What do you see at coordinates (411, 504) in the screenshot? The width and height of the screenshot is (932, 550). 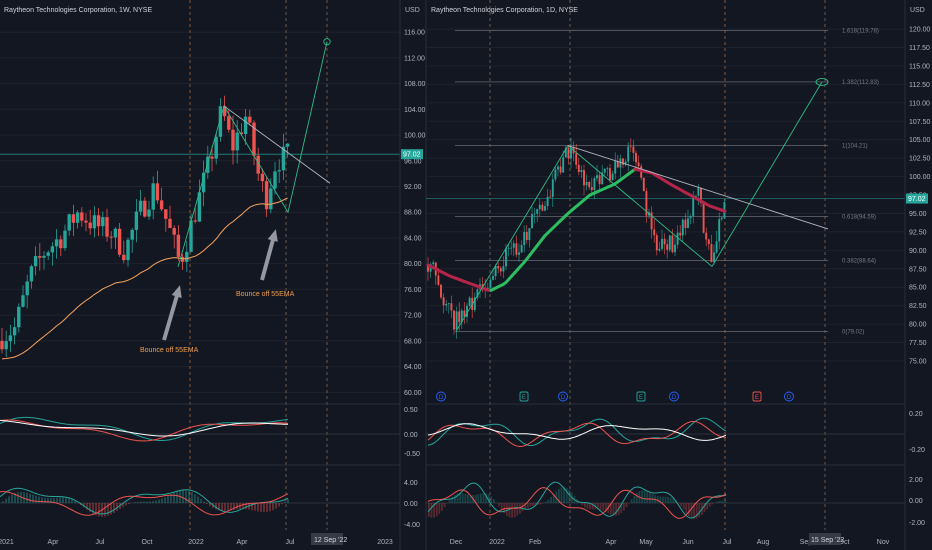 I see `left-osc2-tick: 0.00` at bounding box center [411, 504].